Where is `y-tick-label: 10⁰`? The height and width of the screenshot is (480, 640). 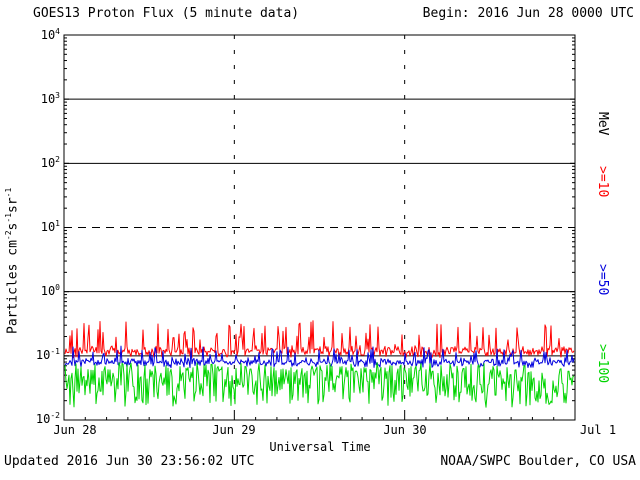
y-tick-label: 10⁰ is located at coordinates (50, 291).